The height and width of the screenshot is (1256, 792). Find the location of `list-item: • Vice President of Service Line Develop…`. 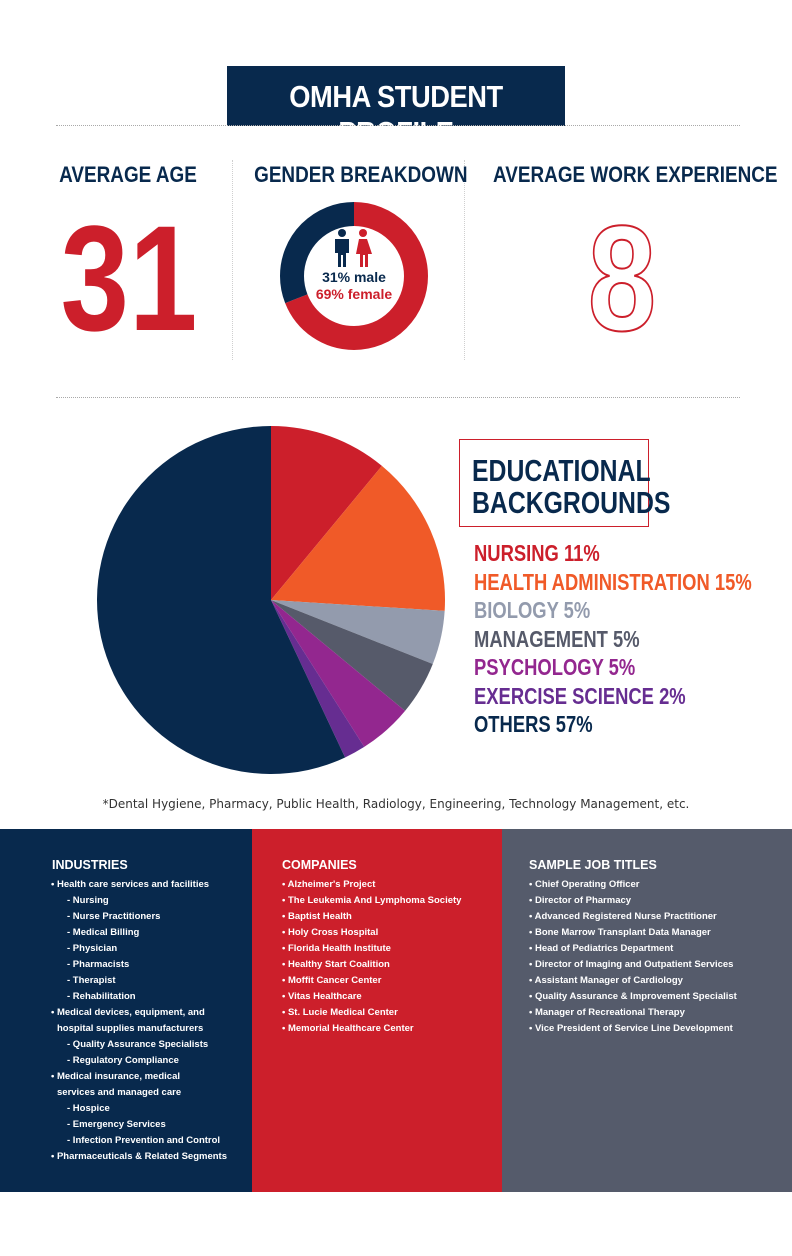

list-item: • Vice President of Service Line Develop… is located at coordinates (631, 1028).